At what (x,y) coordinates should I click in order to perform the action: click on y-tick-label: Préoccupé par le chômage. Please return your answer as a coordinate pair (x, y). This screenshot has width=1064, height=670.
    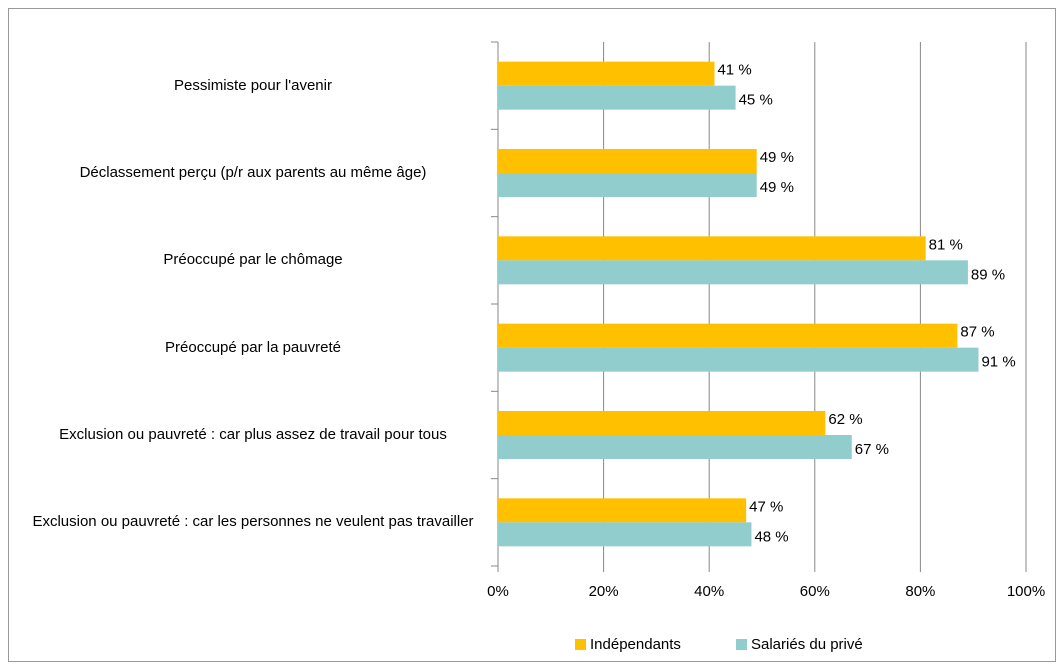
    Looking at the image, I should click on (253, 260).